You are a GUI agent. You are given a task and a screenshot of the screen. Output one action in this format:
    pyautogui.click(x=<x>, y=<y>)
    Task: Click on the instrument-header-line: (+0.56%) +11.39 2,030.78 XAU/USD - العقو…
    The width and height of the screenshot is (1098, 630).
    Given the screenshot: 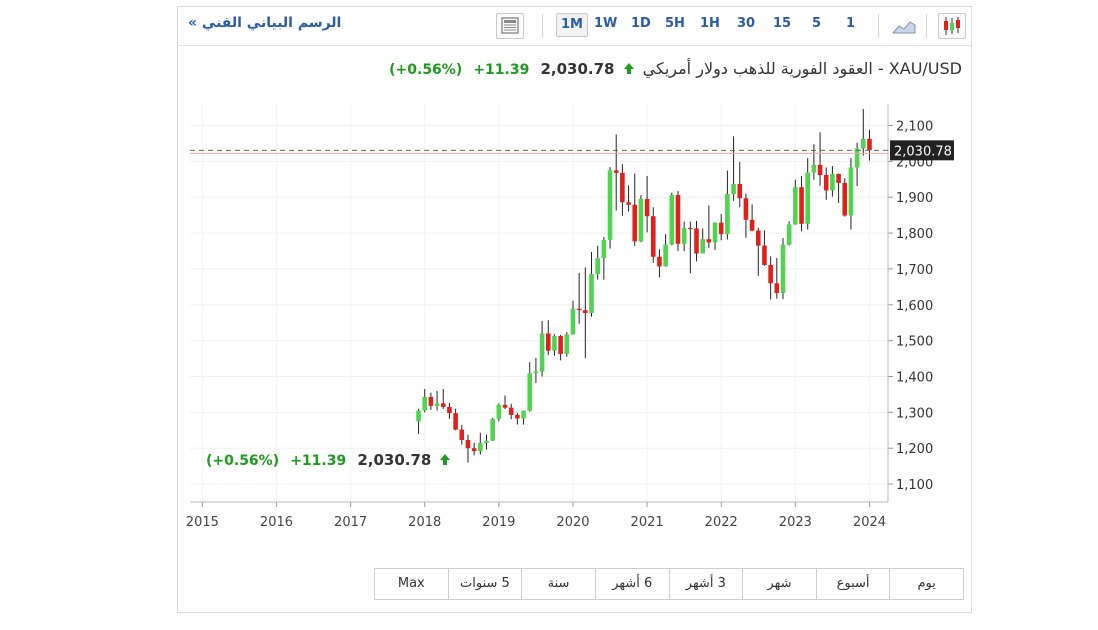 What is the action you would take?
    pyautogui.click(x=675, y=69)
    